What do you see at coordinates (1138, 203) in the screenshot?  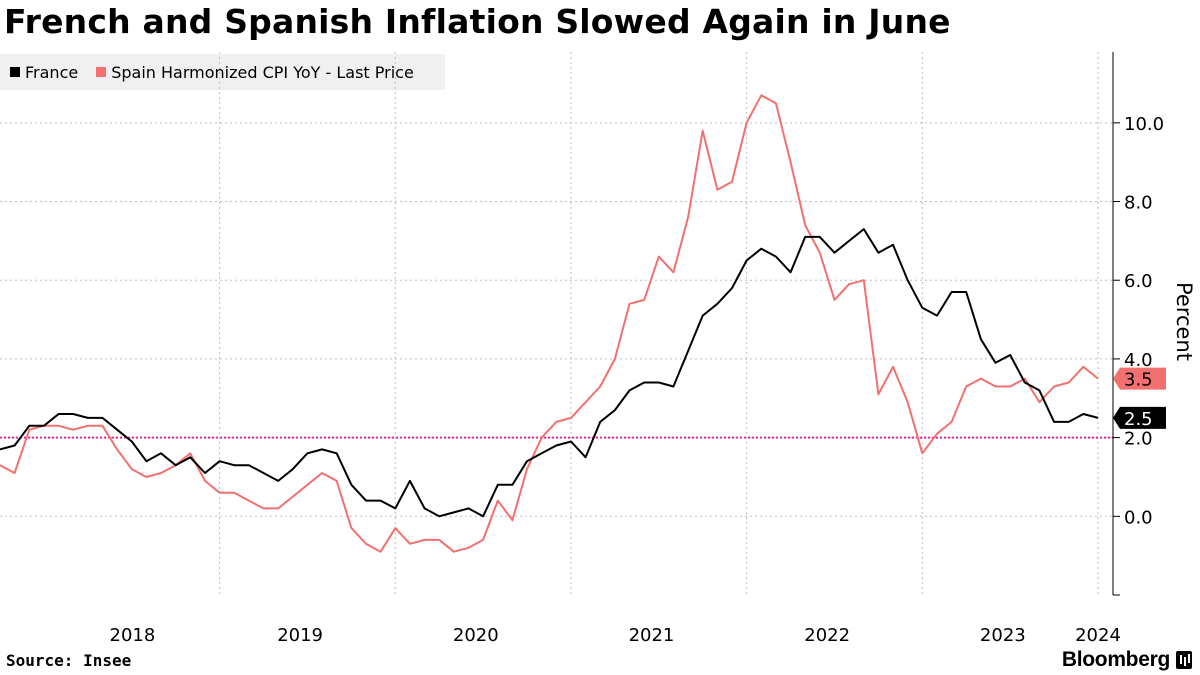 I see `y-tick-label: 8.0` at bounding box center [1138, 203].